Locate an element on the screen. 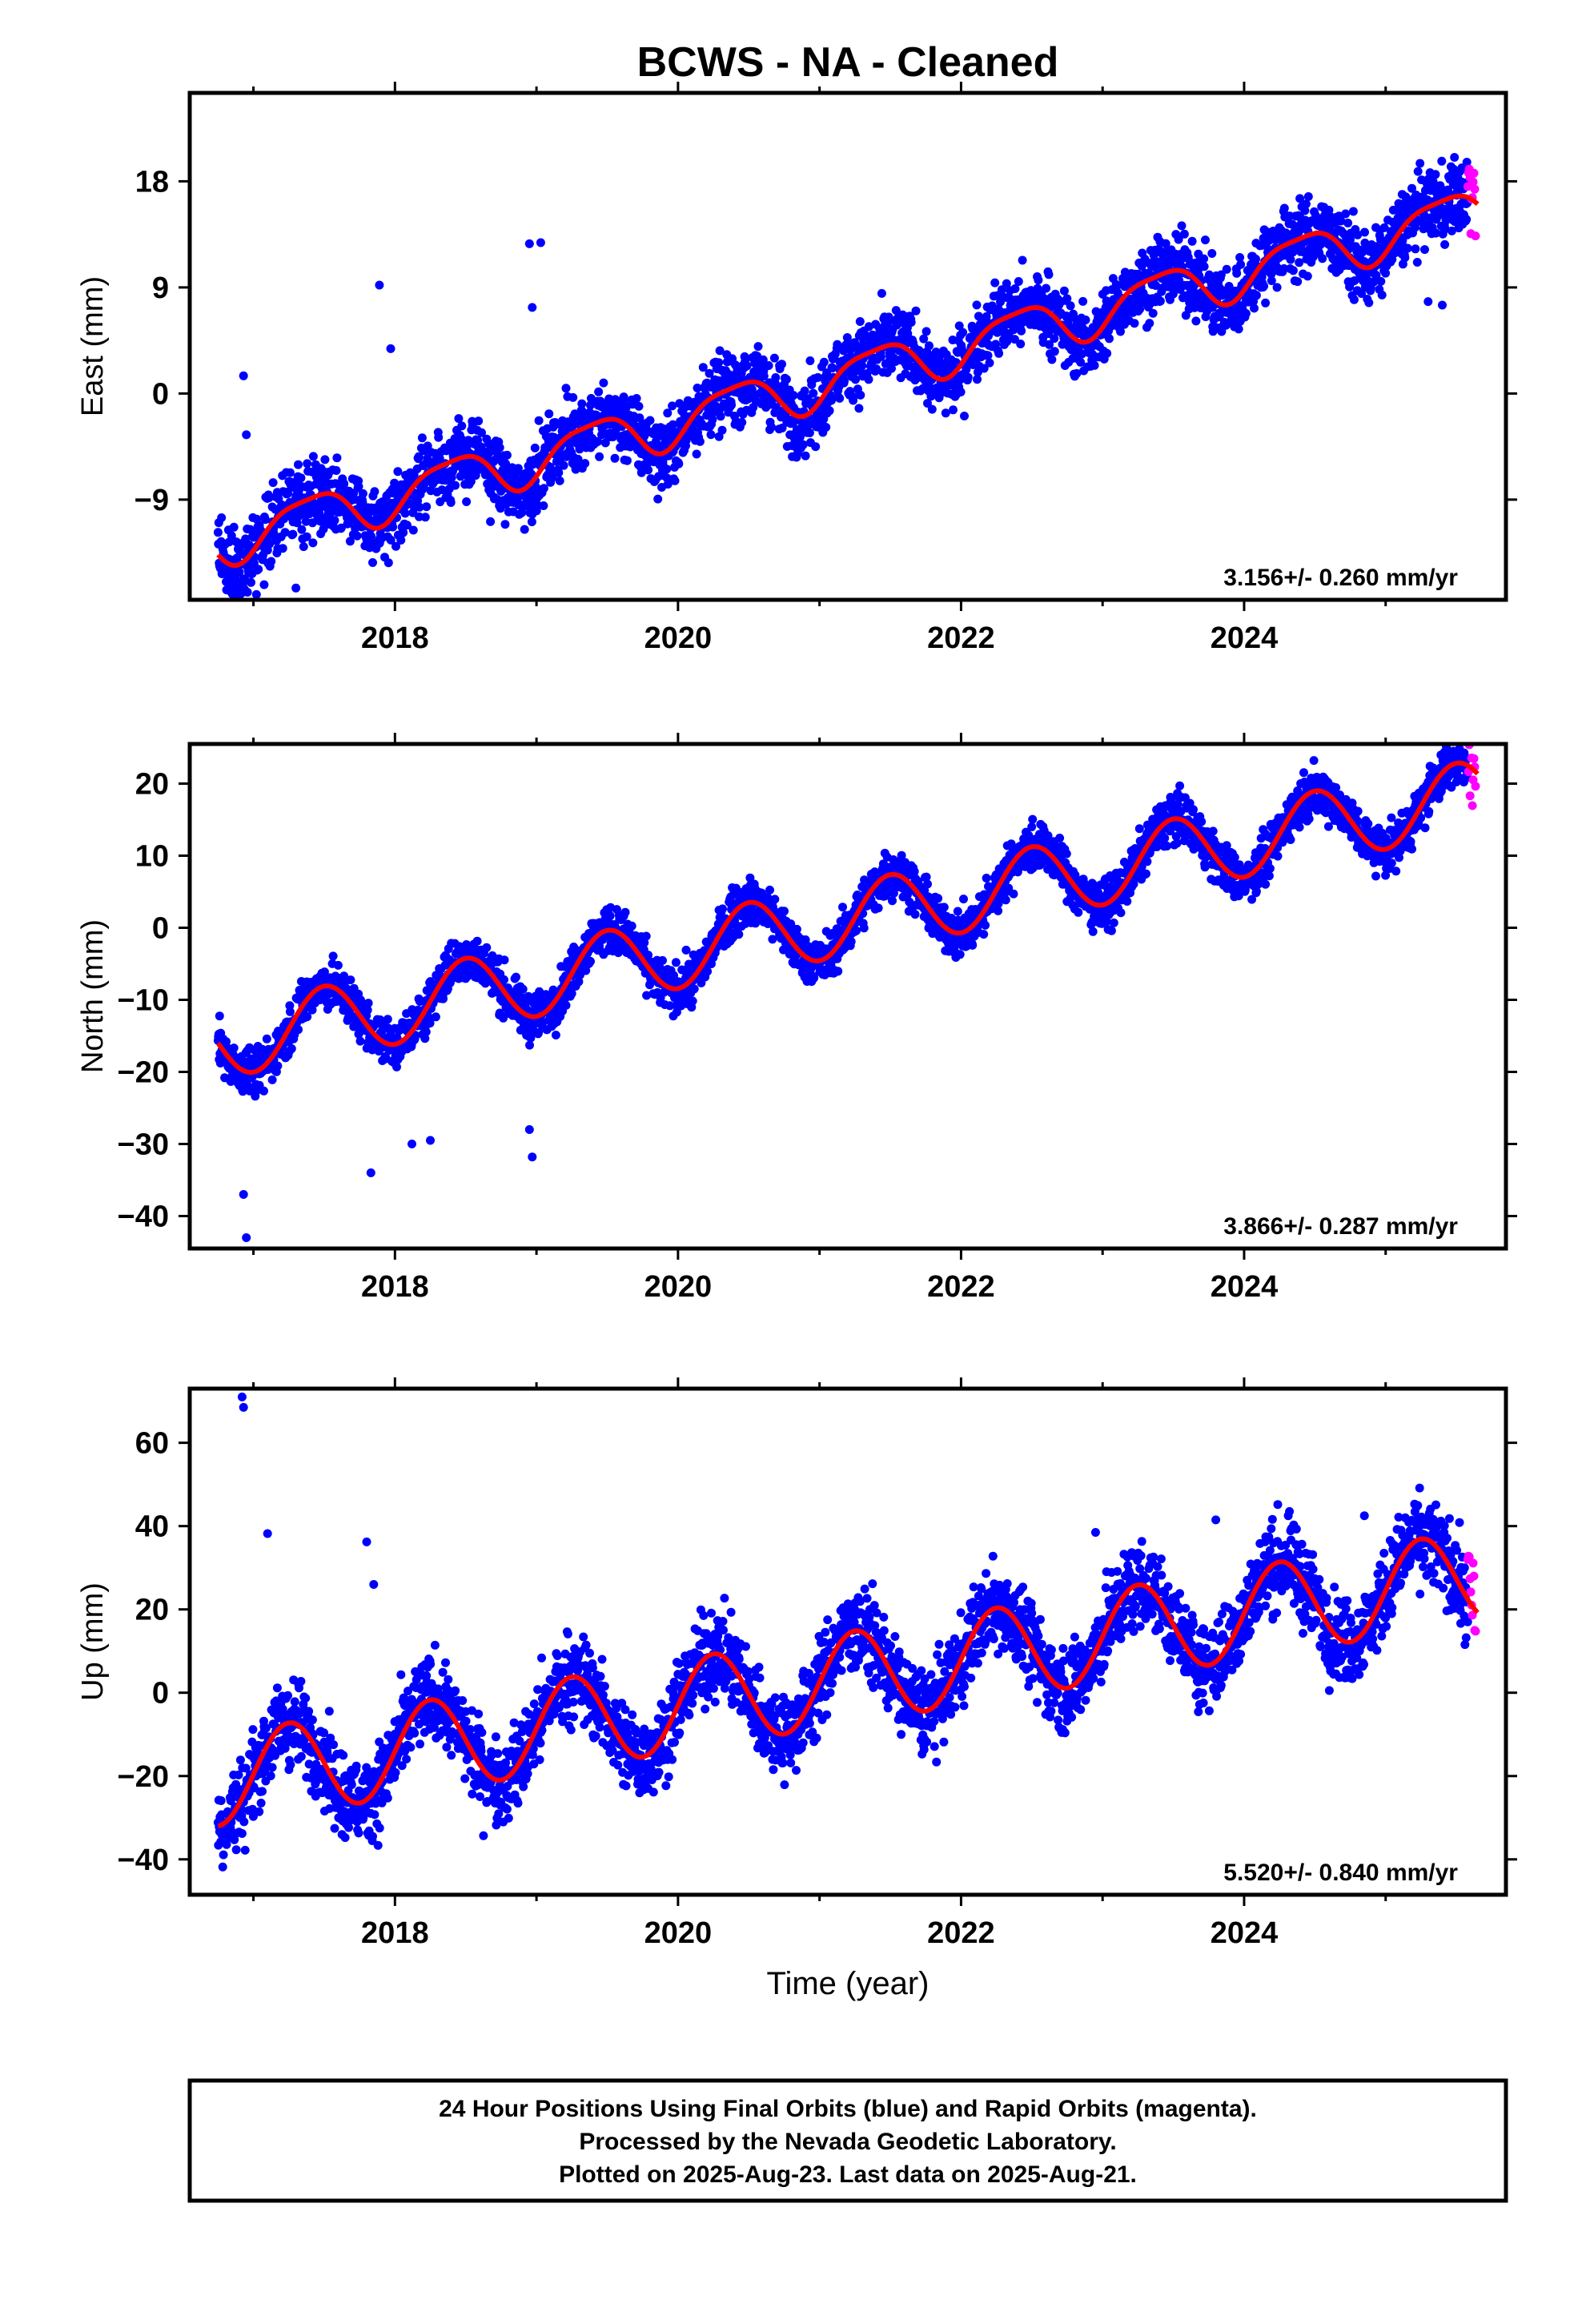 The height and width of the screenshot is (2324, 1582). chart-title: BCWS - NA - Cleaned is located at coordinates (848, 62).